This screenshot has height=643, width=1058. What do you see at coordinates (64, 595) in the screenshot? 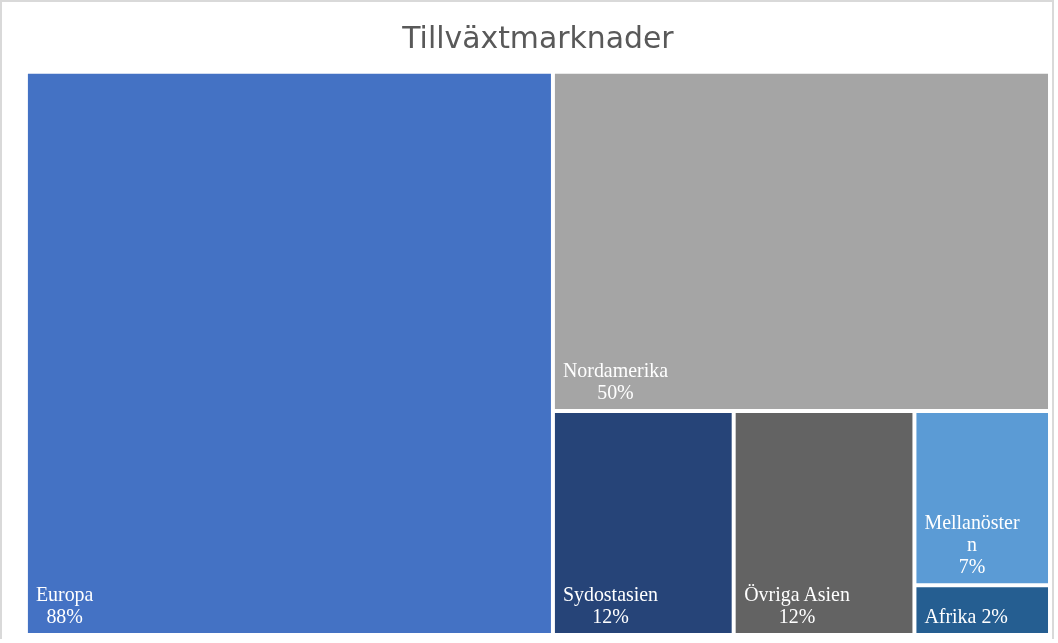
I see `category-label: Europa` at bounding box center [64, 595].